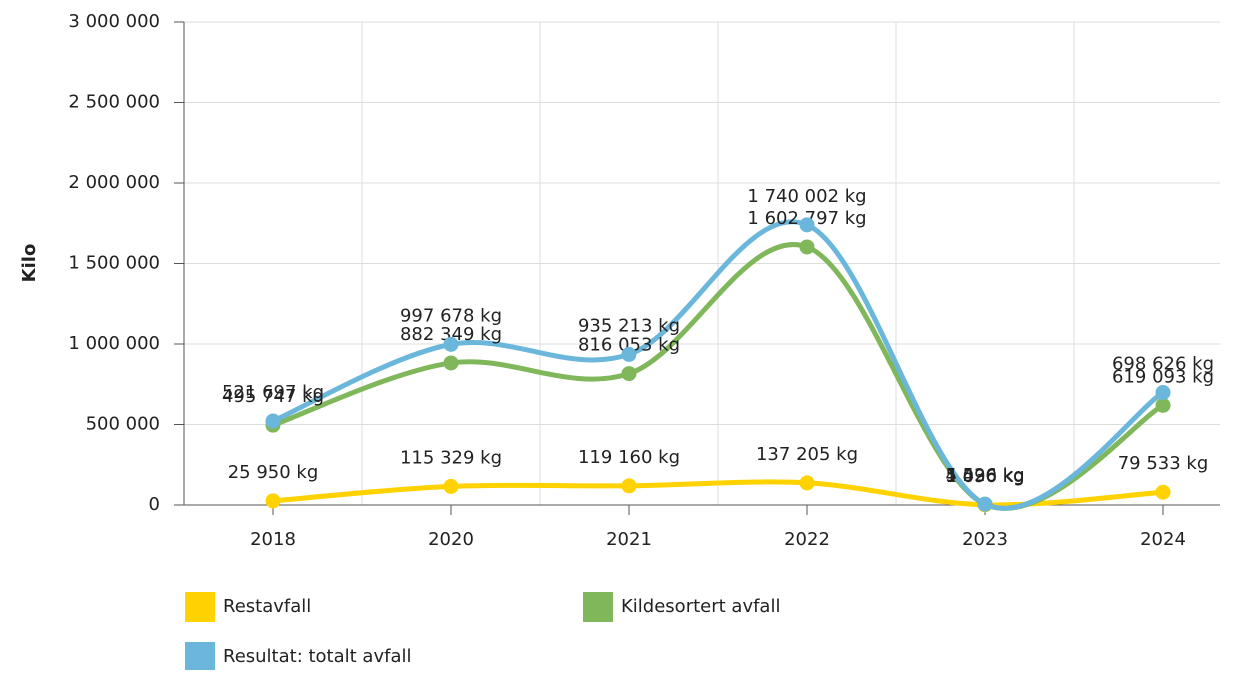 The height and width of the screenshot is (674, 1255). What do you see at coordinates (273, 472) in the screenshot?
I see `data-label: 25 950 kg` at bounding box center [273, 472].